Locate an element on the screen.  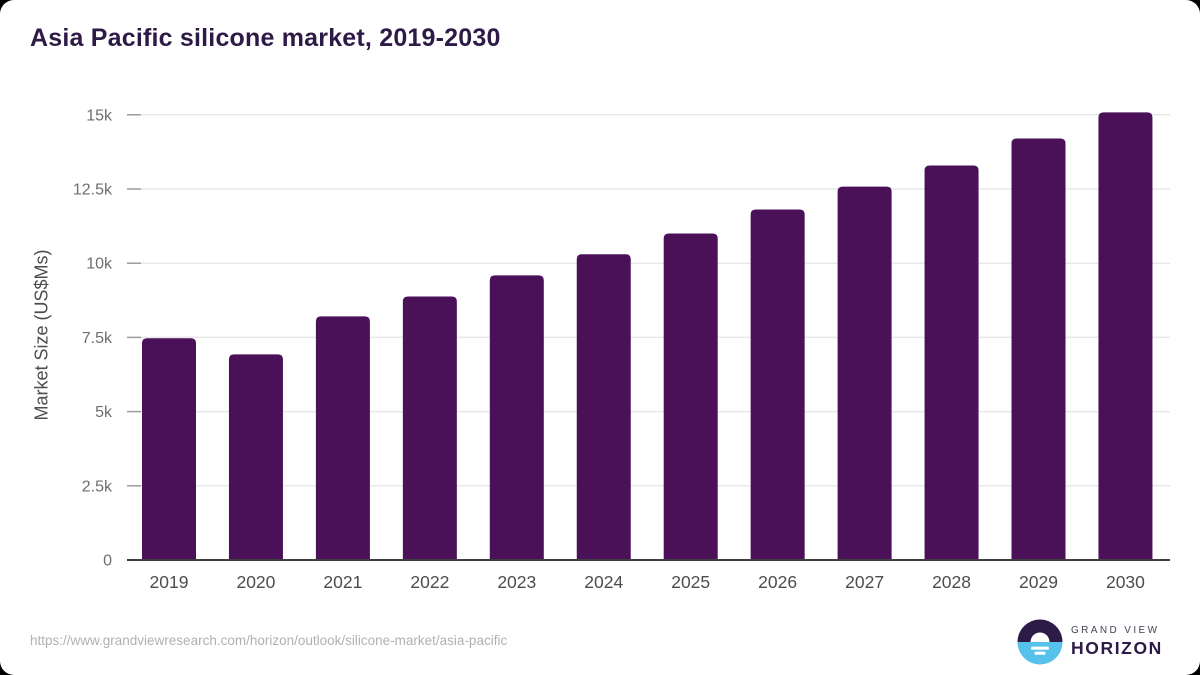
logo-grand-view-label: GRAND VIEW is located at coordinates (1115, 630).